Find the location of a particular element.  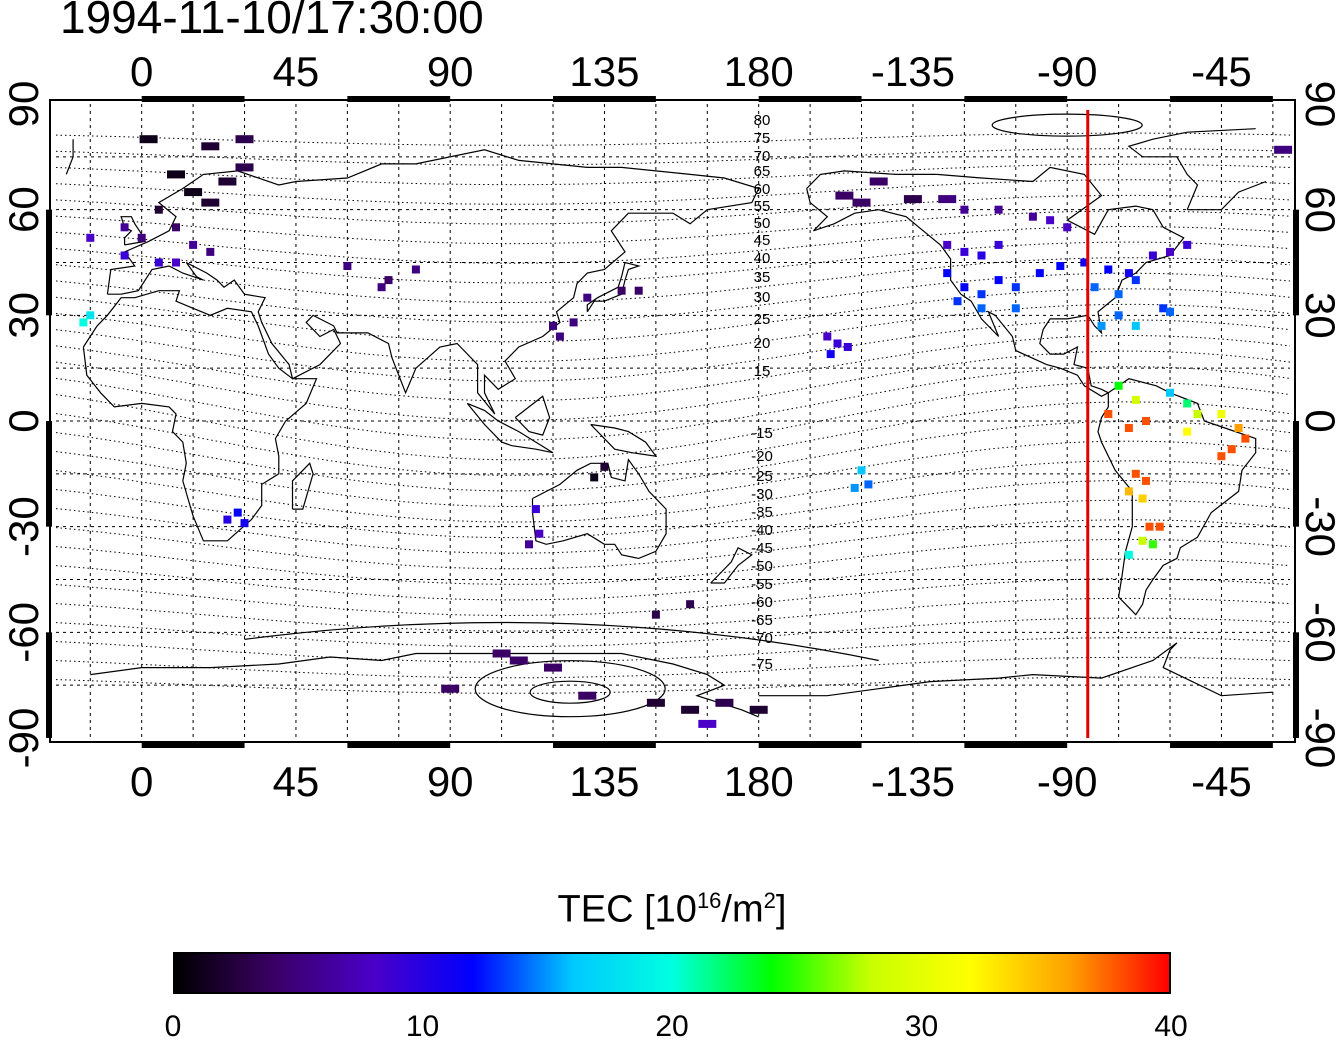

coastline-eurasia is located at coordinates (433, 282).